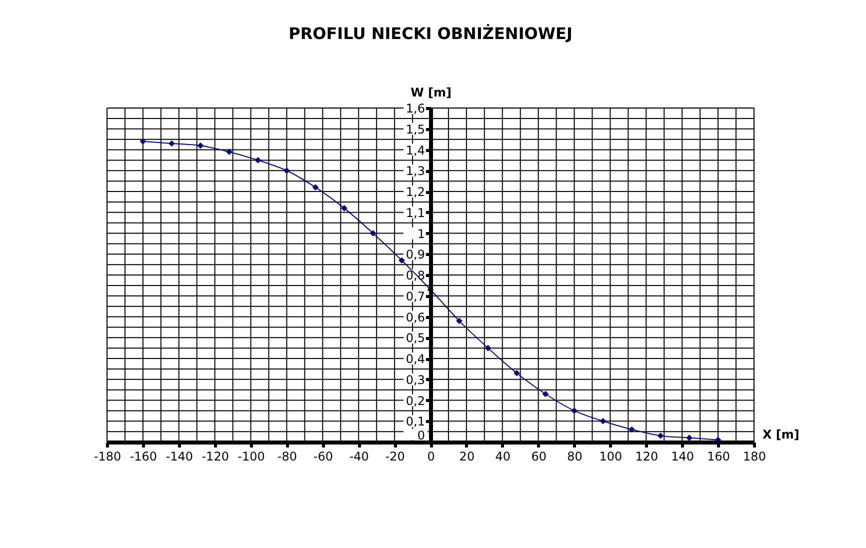  I want to click on y-tick-label: 0,6, so click(415, 317).